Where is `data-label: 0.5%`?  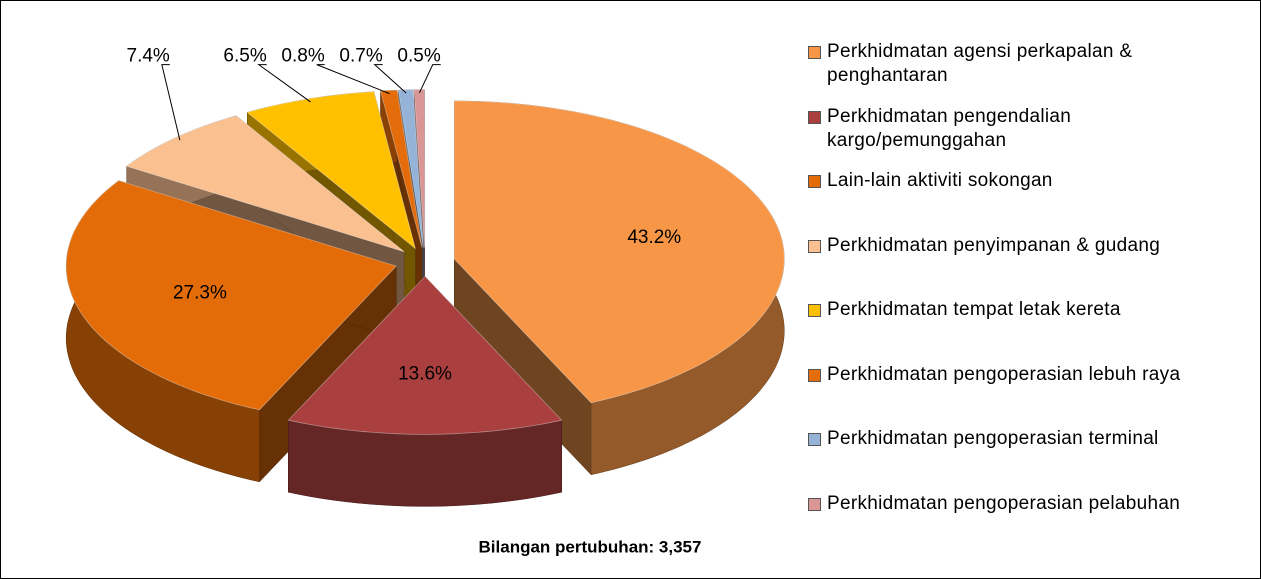 data-label: 0.5% is located at coordinates (418, 56).